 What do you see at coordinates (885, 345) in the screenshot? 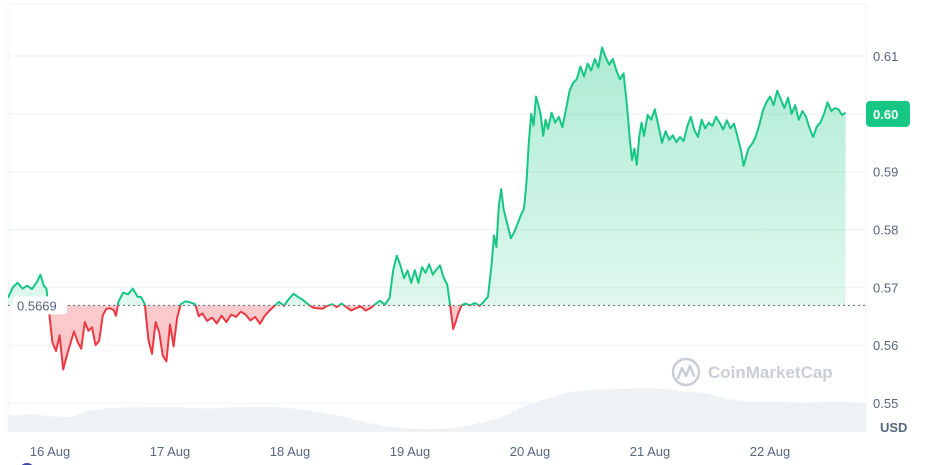
I see `y-tick-label: 0.56` at bounding box center [885, 345].